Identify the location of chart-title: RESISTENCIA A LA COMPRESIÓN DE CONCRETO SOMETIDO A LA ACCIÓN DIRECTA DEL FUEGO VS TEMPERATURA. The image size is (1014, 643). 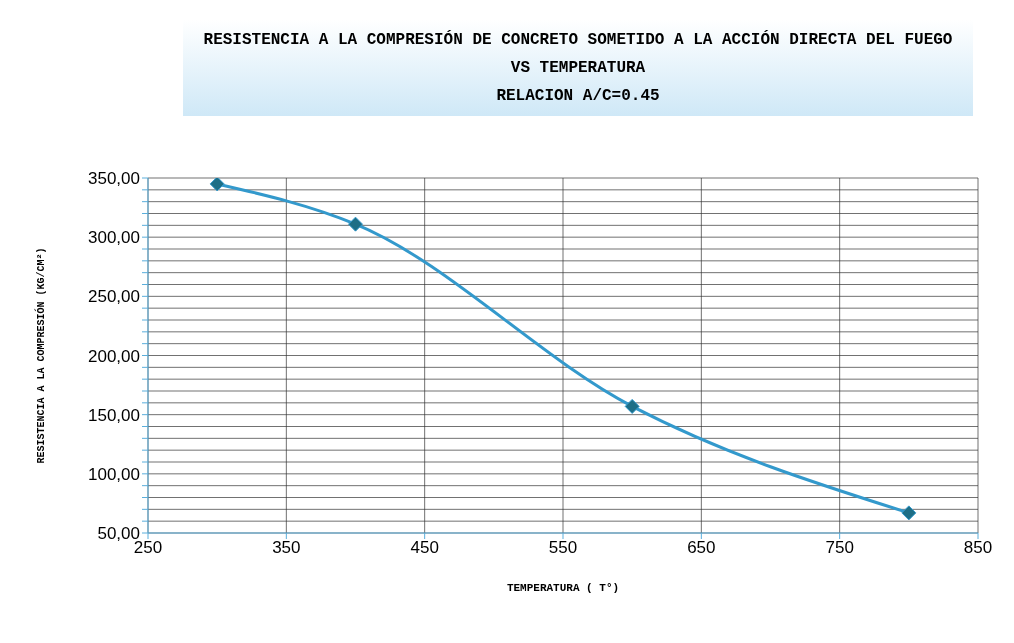
(578, 54).